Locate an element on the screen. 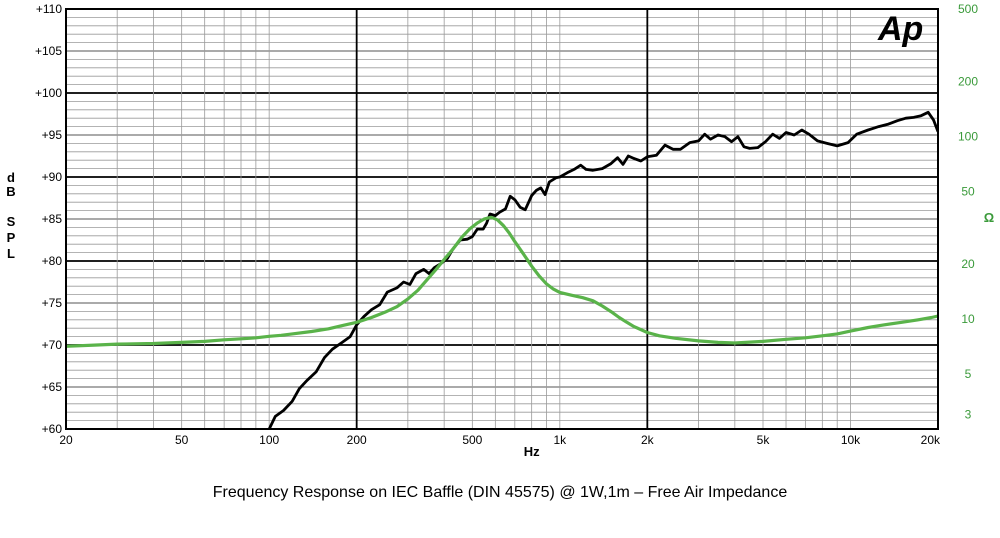 The image size is (1000, 538). y-tick-label-left: +110 is located at coordinates (49, 9).